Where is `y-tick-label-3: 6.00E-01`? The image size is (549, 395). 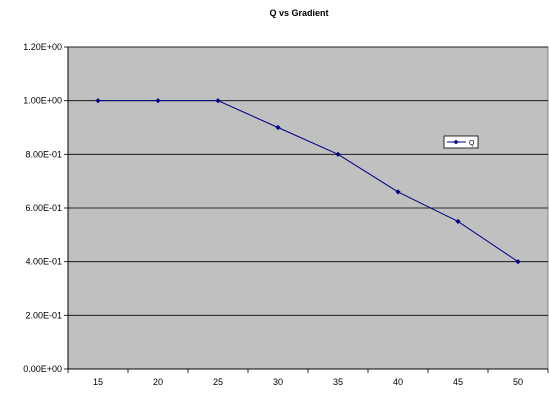
y-tick-label-3: 6.00E-01 is located at coordinates (43, 208).